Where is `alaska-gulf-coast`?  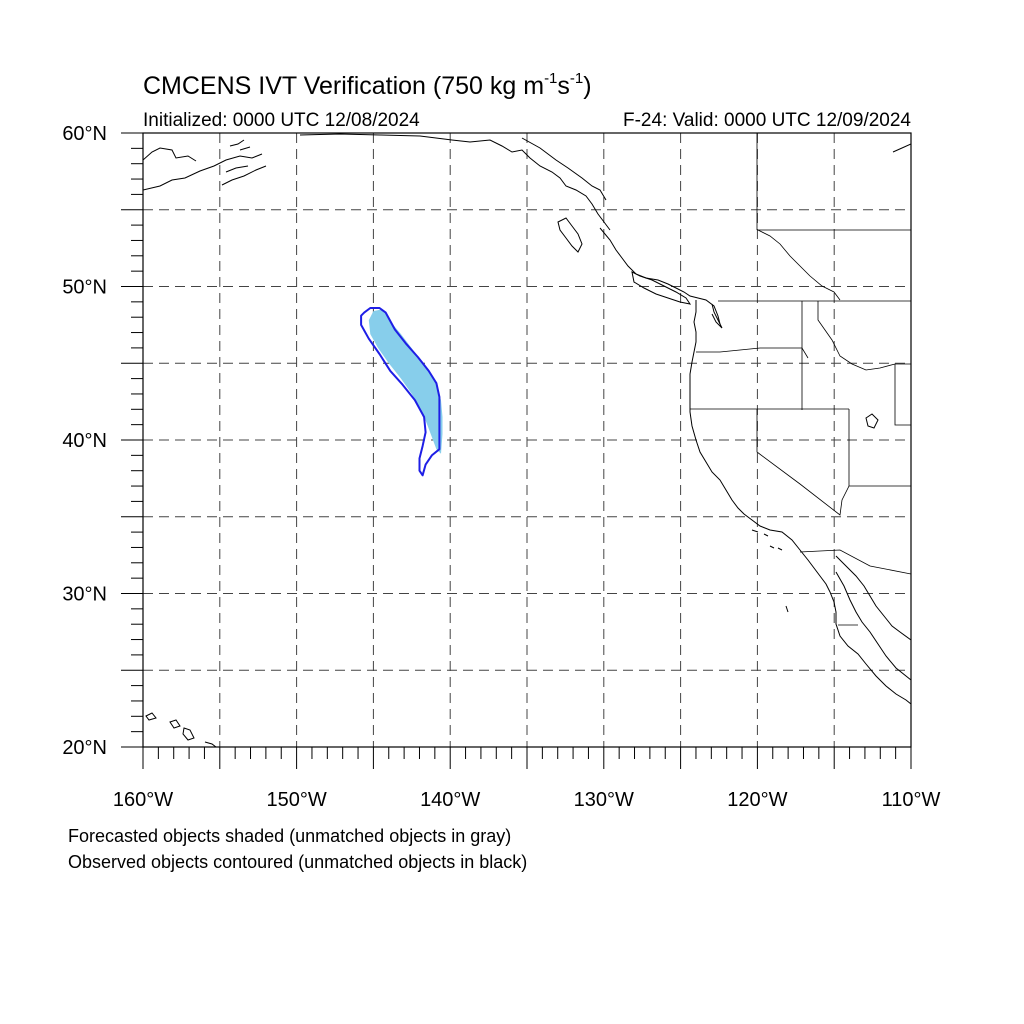 alaska-gulf-coast is located at coordinates (455, 182).